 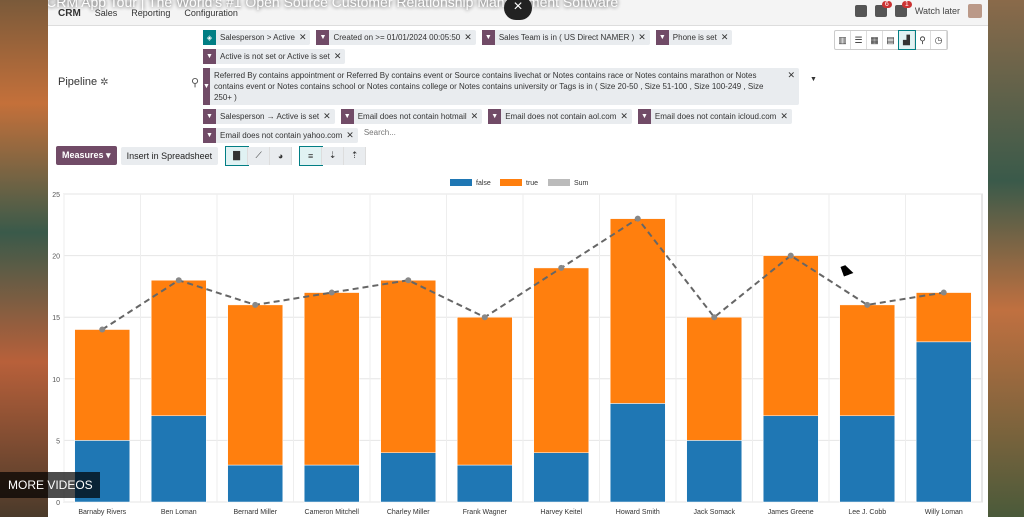 I want to click on filter-facet: ▼ Phone is set ✕, so click(x=694, y=37).